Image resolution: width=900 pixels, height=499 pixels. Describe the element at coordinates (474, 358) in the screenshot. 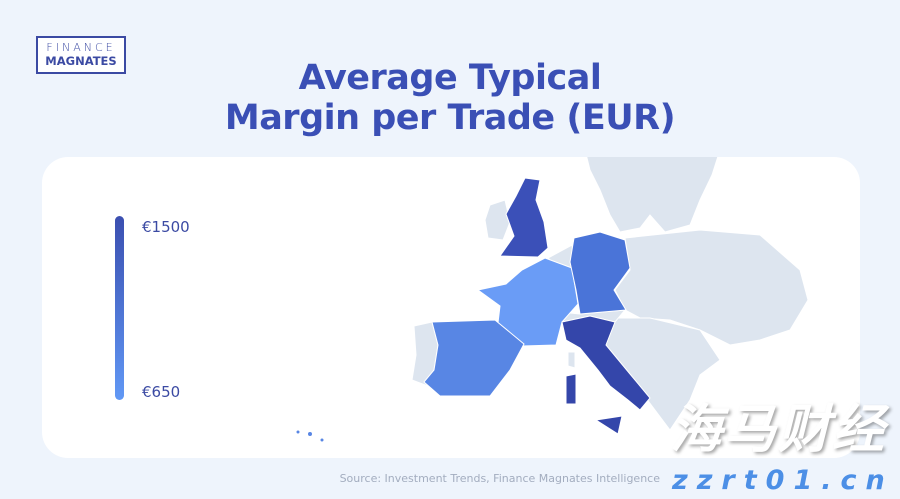

I see `country-spain` at that location.